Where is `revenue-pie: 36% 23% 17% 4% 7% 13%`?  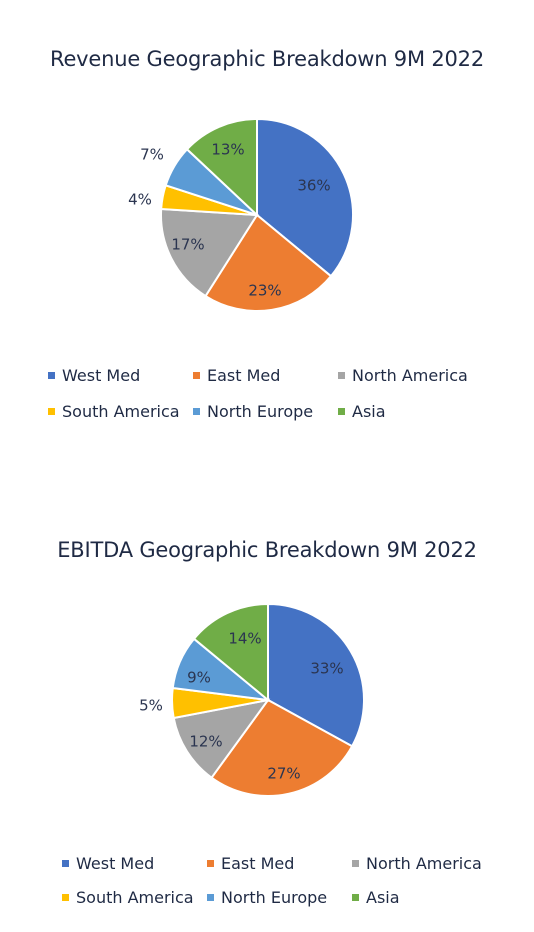 revenue-pie: 36% 23% 17% 4% 7% 13% is located at coordinates (241, 214).